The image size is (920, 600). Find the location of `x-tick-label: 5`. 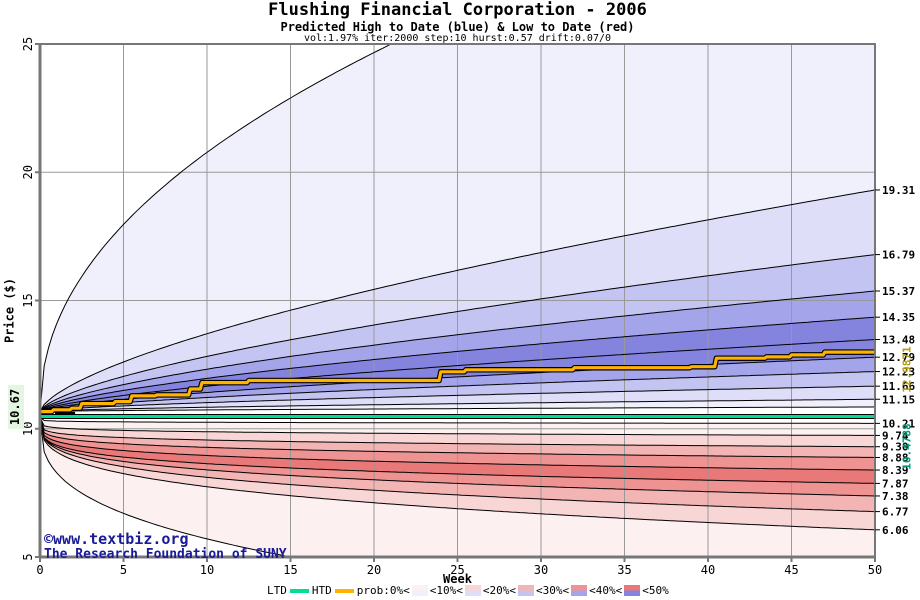

x-tick-label: 5 is located at coordinates (123, 570).